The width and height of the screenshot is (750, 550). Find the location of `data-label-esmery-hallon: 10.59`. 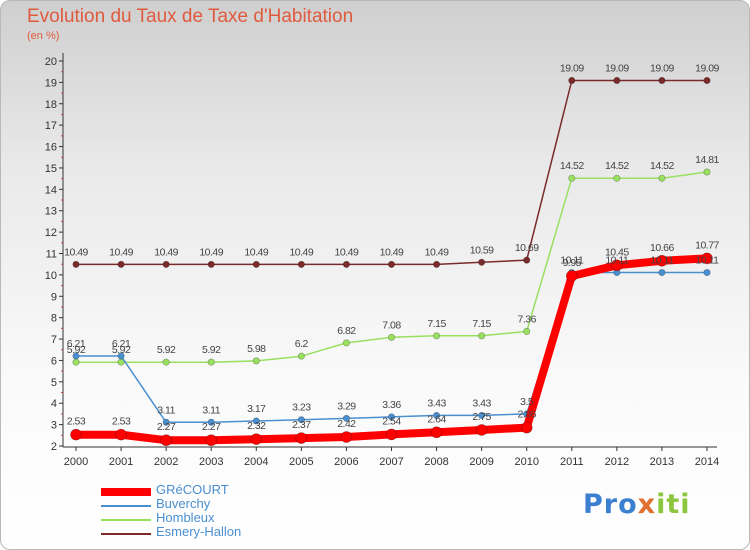

data-label-esmery-hallon: 10.59 is located at coordinates (482, 250).